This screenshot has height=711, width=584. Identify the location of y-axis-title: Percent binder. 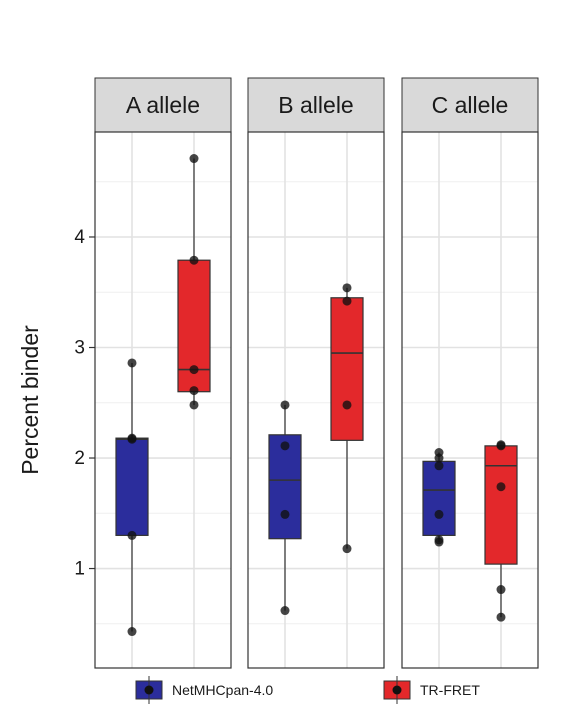
(30, 400).